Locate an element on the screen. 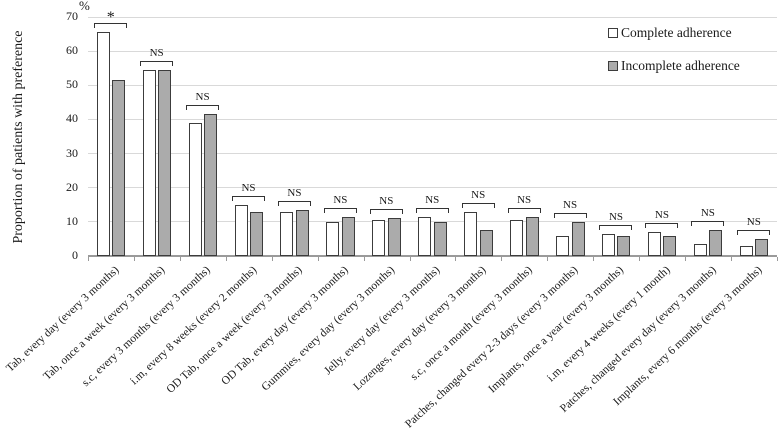 The height and width of the screenshot is (441, 778). legend-item-complete-adherence: Complete adherence is located at coordinates (674, 32).